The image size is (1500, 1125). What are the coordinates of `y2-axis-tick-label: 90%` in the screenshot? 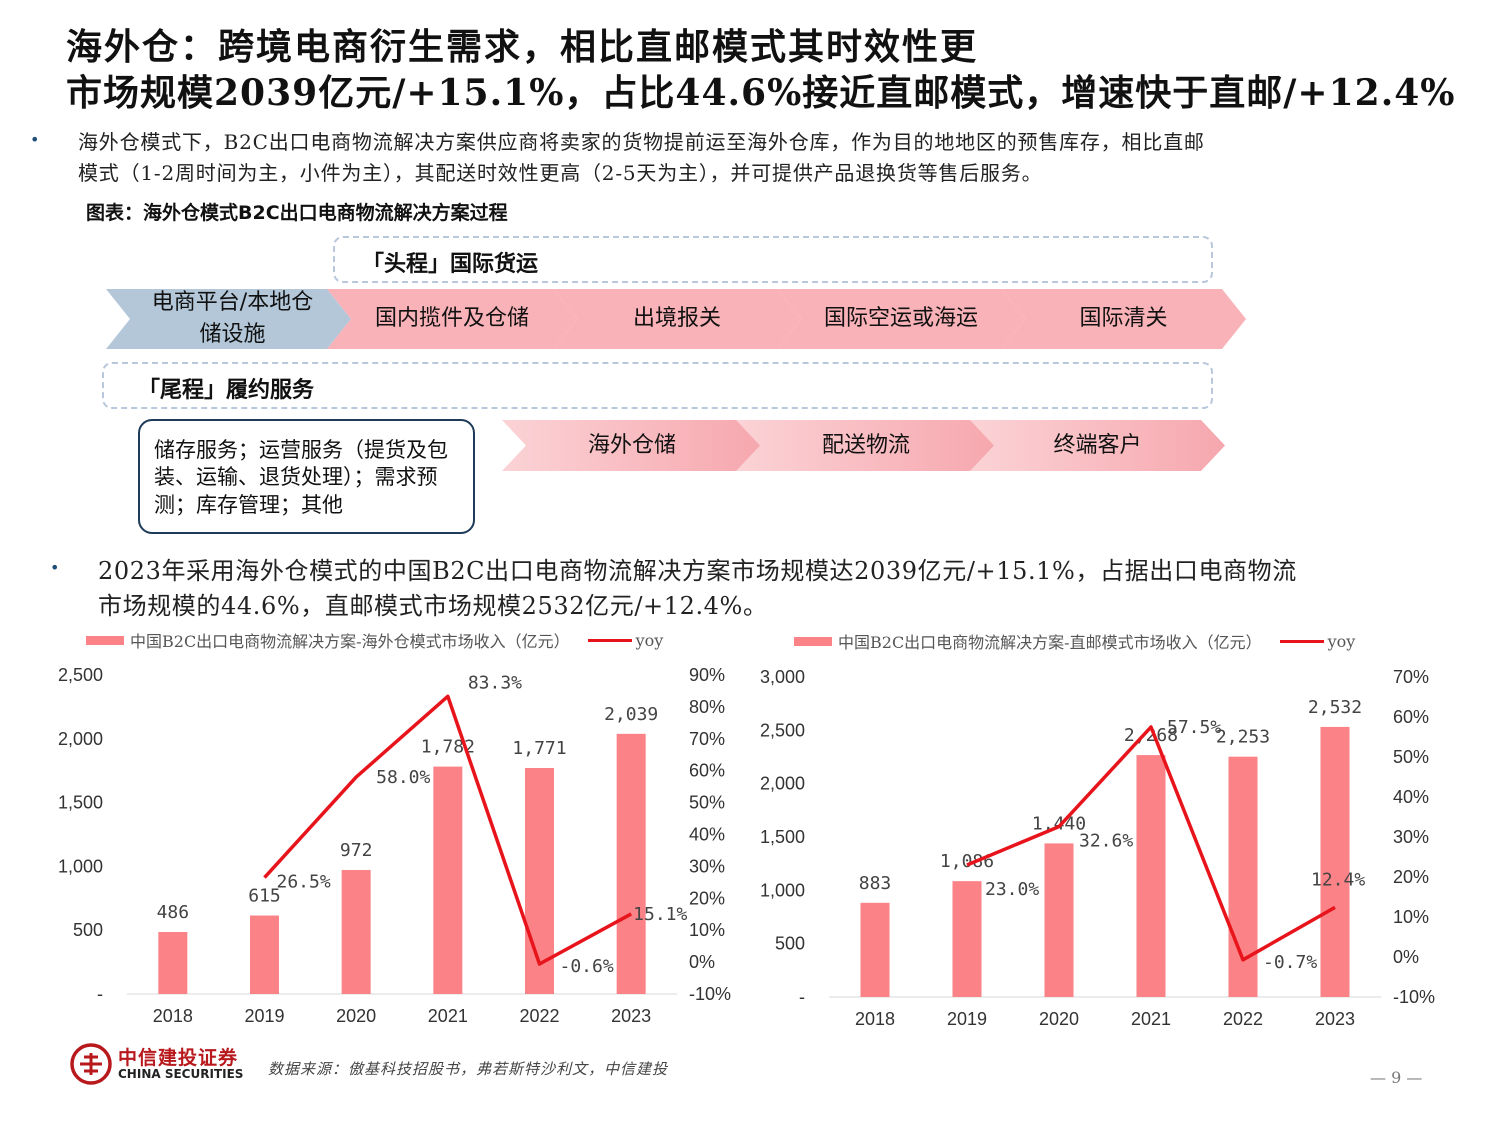 It's located at (707, 675).